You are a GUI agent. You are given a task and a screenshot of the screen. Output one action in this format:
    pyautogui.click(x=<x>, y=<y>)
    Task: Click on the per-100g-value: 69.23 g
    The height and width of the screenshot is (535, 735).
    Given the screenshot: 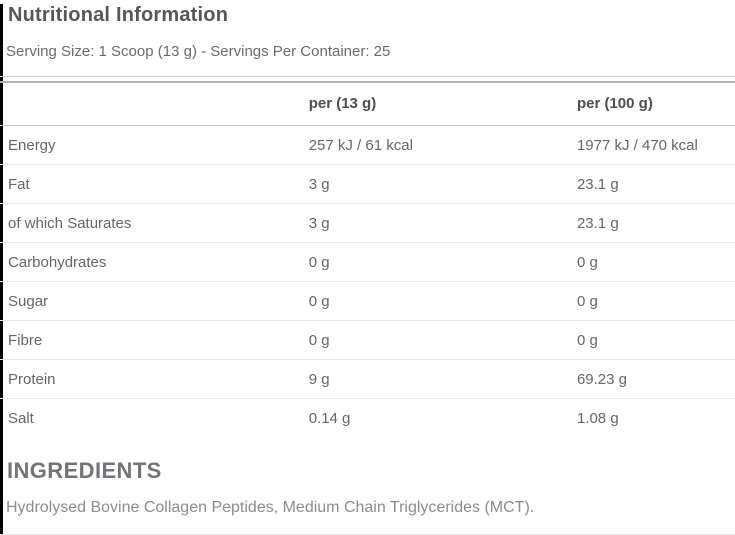 What is the action you would take?
    pyautogui.click(x=655, y=379)
    